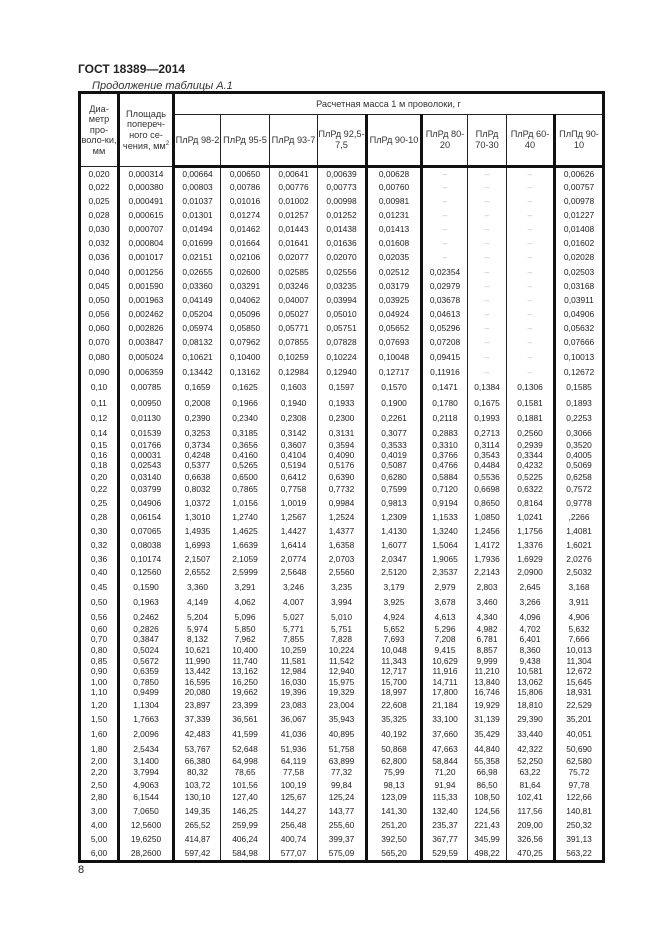  What do you see at coordinates (196, 761) in the screenshot?
I see `cell-mass: 66,380` at bounding box center [196, 761].